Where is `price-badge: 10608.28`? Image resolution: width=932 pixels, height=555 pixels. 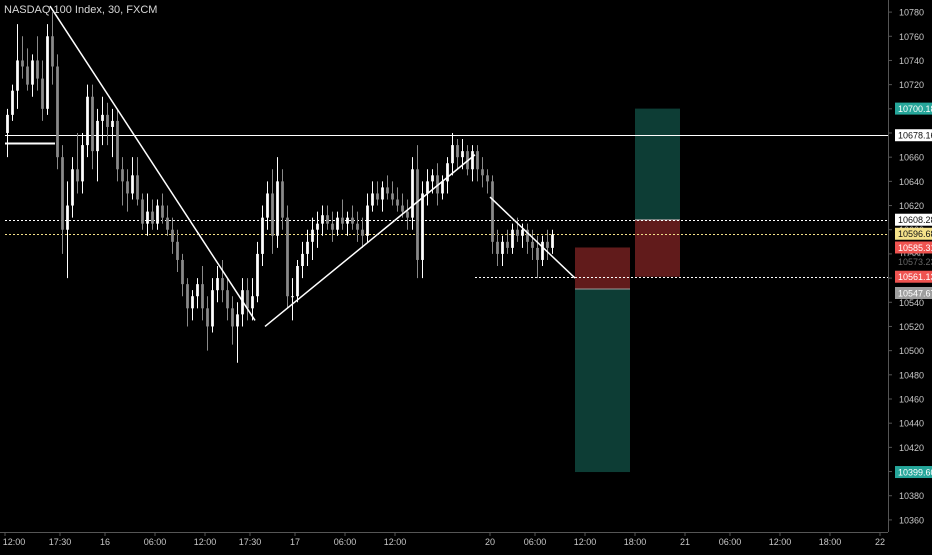
price-badge: 10608.28 is located at coordinates (913, 219).